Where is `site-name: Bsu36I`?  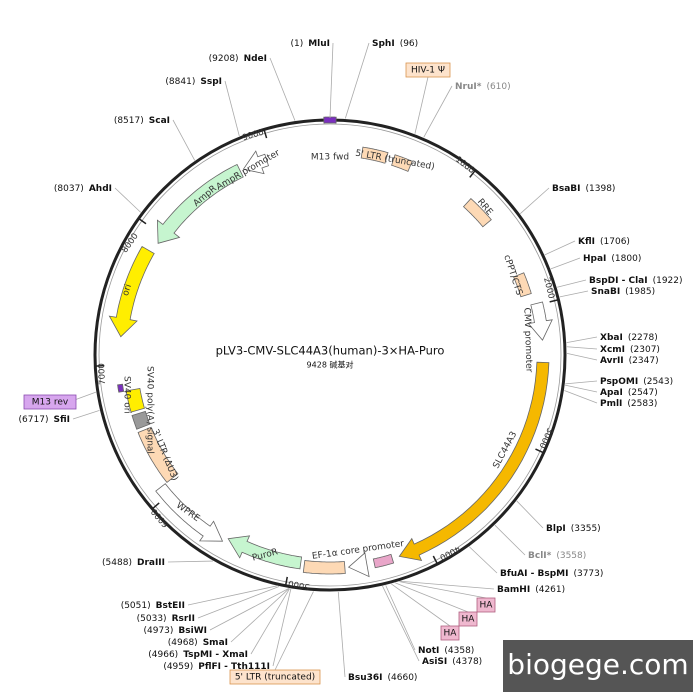 site-name: Bsu36I is located at coordinates (365, 678).